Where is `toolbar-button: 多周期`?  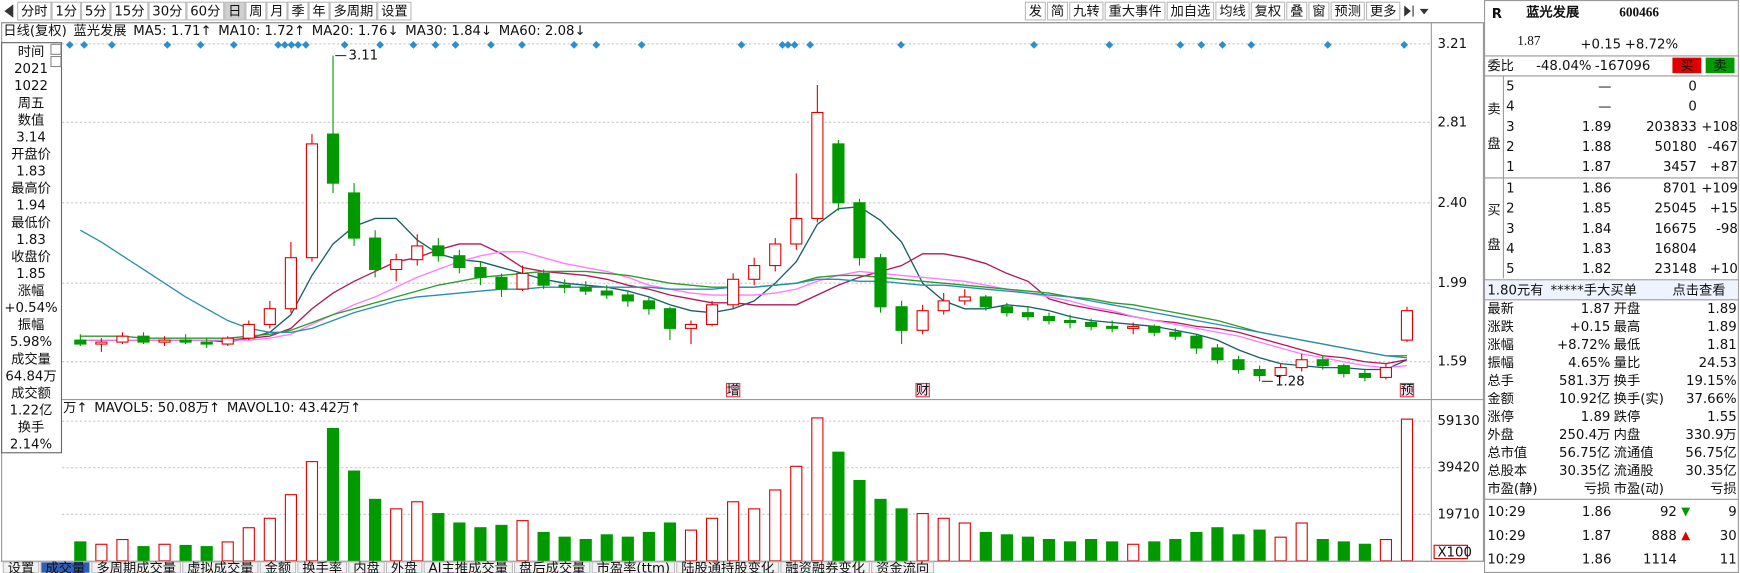 toolbar-button: 多周期 is located at coordinates (353, 11).